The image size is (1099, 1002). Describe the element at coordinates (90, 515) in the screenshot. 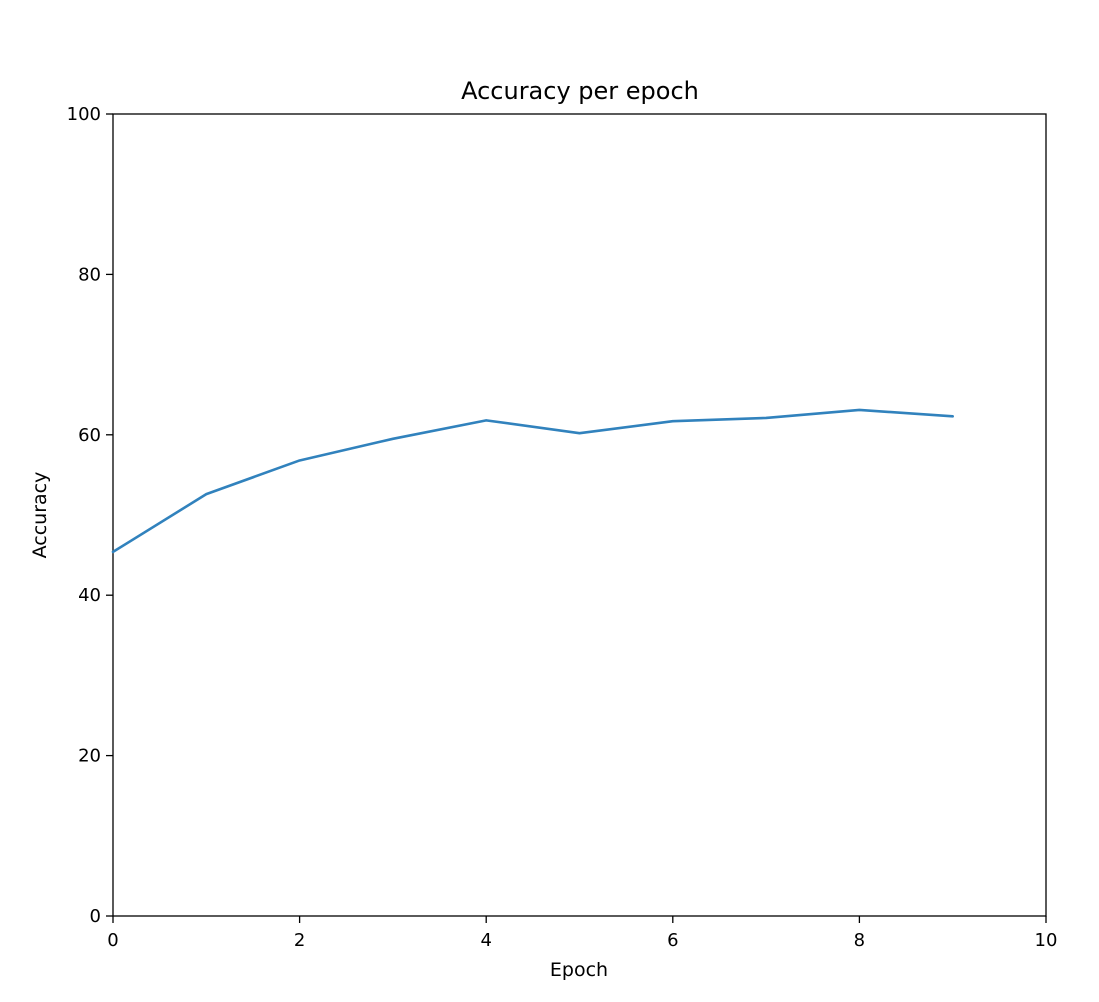

I see `y-axis: 0 20 40 60 80 100` at that location.